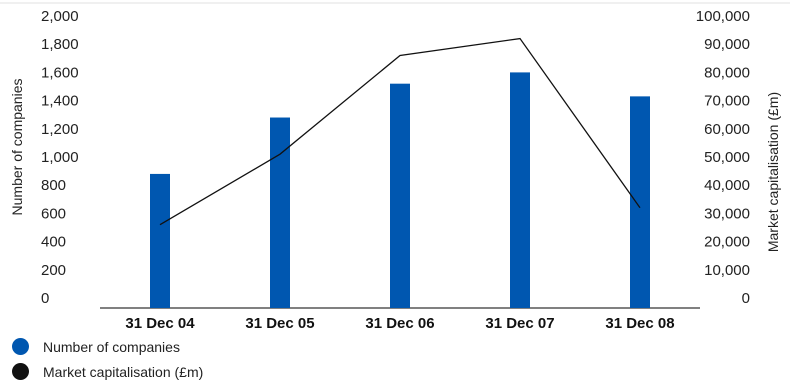  I want to click on right-tick-label: 40,000, so click(727, 185).